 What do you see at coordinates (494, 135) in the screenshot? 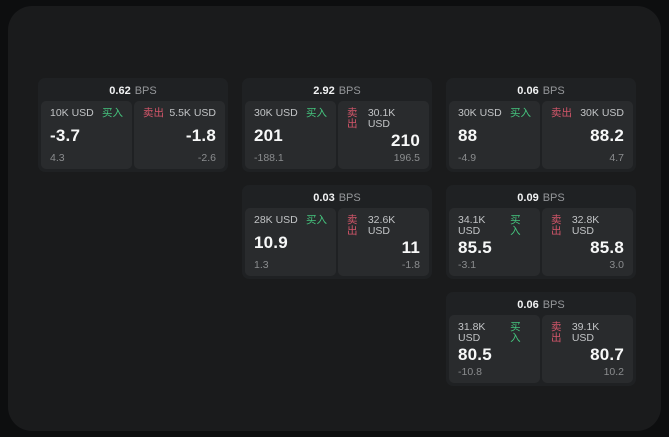
I see `buy-panel: 30K USD 买入 88 -4.9` at bounding box center [494, 135].